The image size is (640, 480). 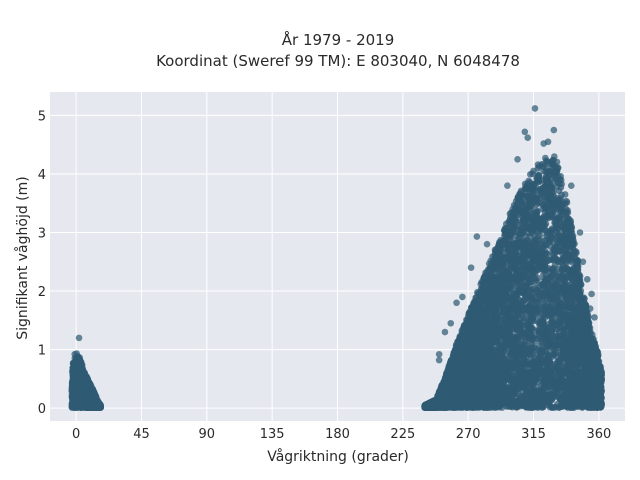 What do you see at coordinates (338, 39) in the screenshot?
I see `chart-title-line1: År 1979 - 2019` at bounding box center [338, 39].